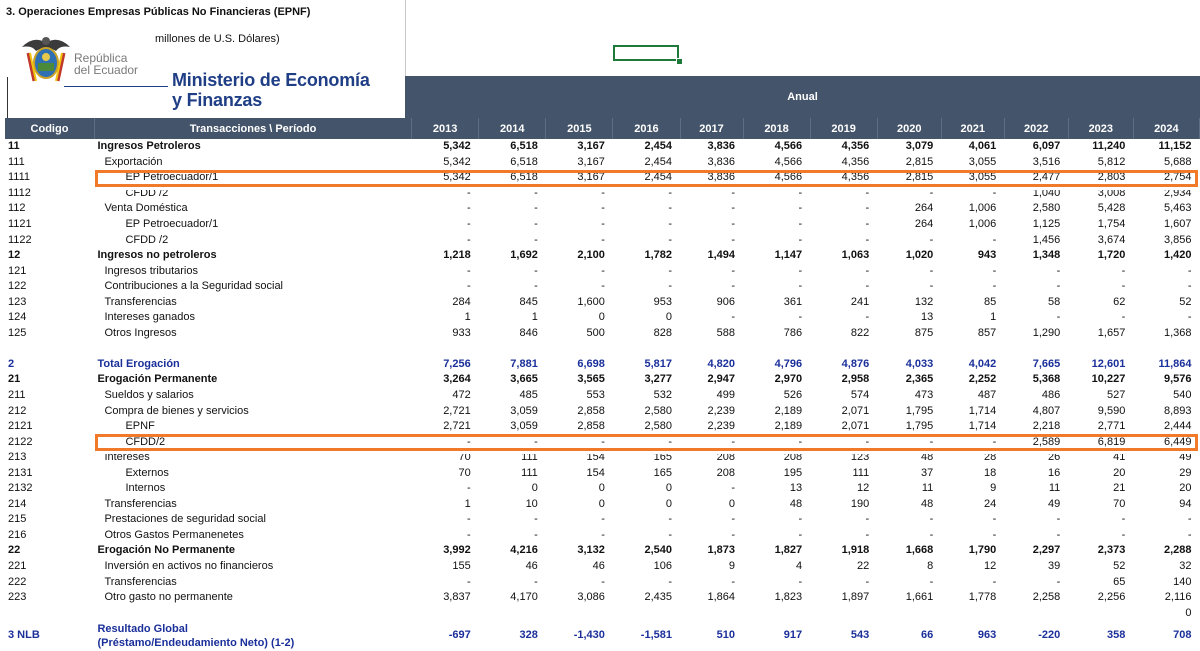 The width and height of the screenshot is (1200, 651). I want to click on value-cell: 2,947, so click(721, 379).